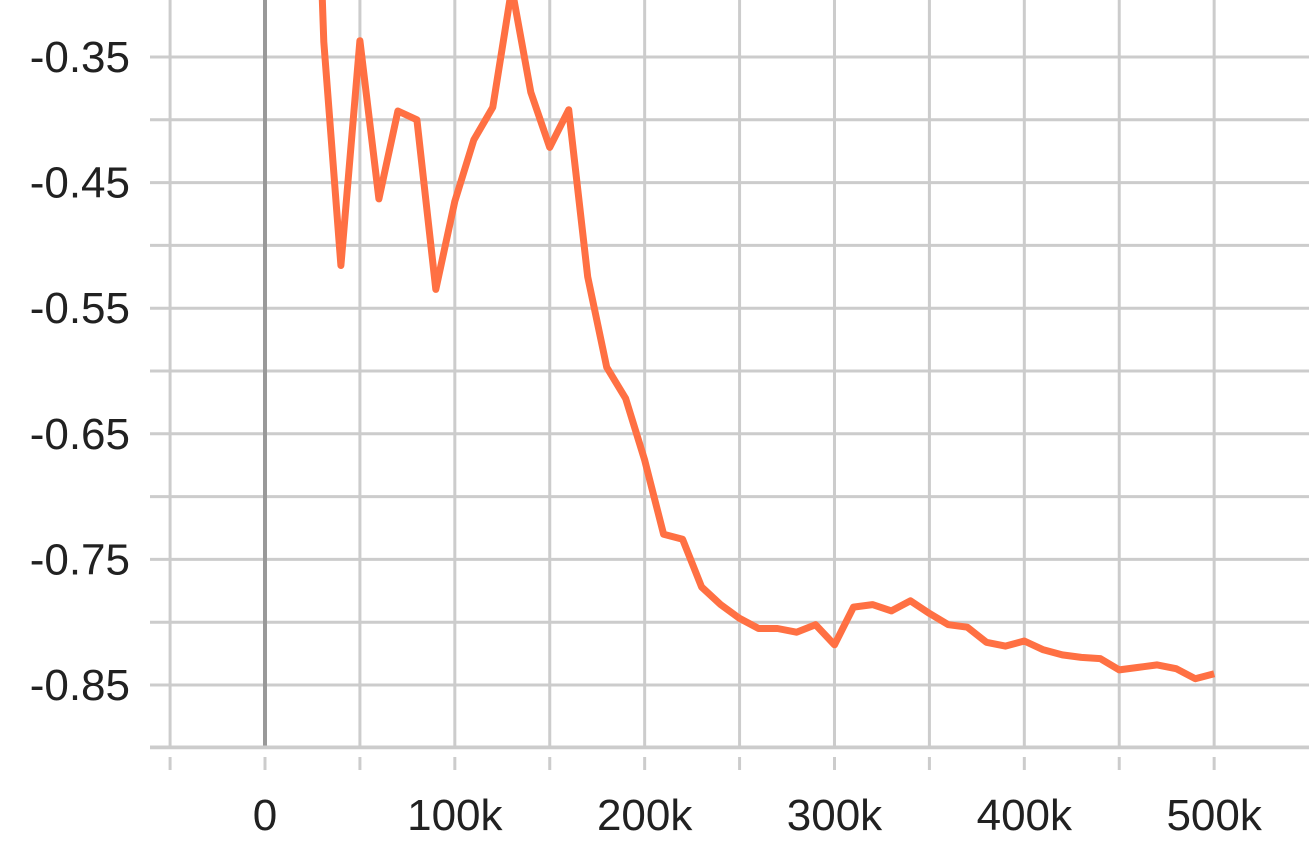 Image resolution: width=1309 pixels, height=848 pixels. Describe the element at coordinates (645, 815) in the screenshot. I see `x-tick-label: 200k` at that location.